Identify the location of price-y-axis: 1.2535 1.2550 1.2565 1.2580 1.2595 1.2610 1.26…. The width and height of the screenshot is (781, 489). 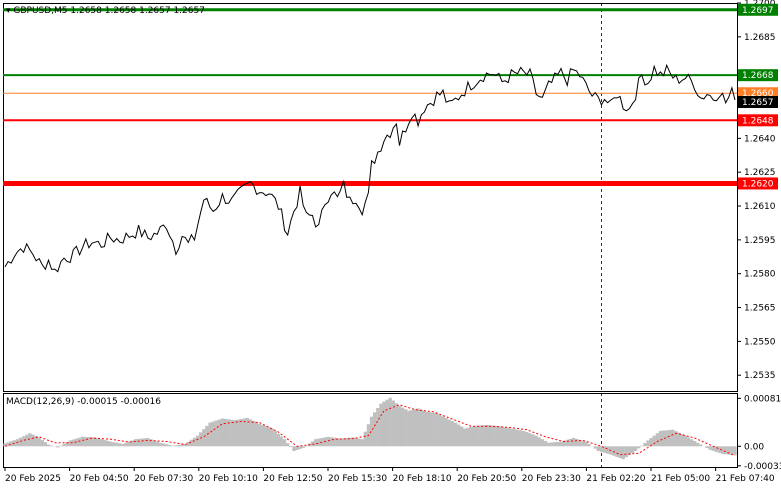
(756, 190).